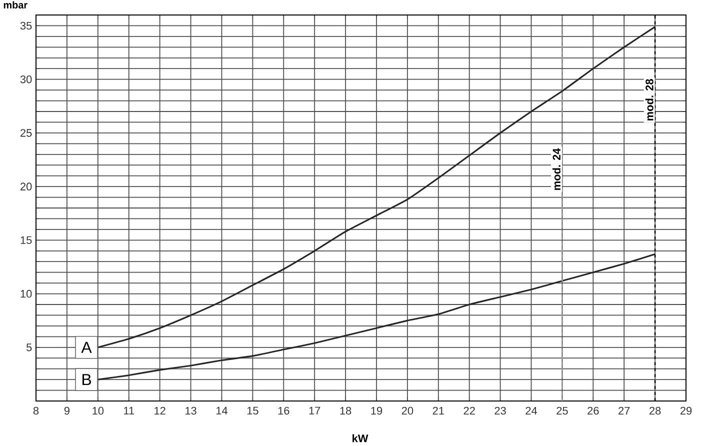 This screenshot has width=704, height=446. What do you see at coordinates (36, 410) in the screenshot?
I see `x-tick-label: 8` at bounding box center [36, 410].